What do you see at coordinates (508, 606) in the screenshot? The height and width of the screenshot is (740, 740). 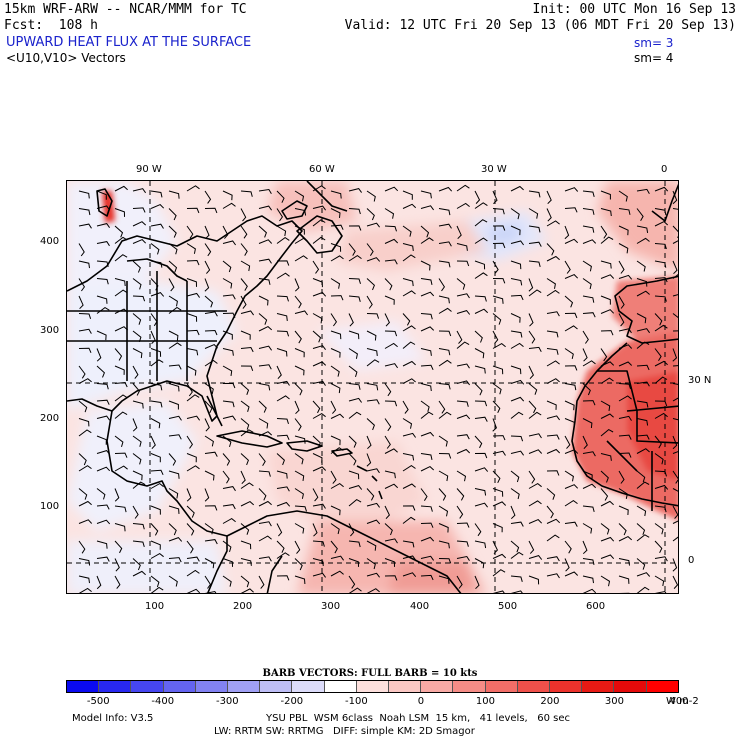 I see `x-label-500: 500` at bounding box center [508, 606].